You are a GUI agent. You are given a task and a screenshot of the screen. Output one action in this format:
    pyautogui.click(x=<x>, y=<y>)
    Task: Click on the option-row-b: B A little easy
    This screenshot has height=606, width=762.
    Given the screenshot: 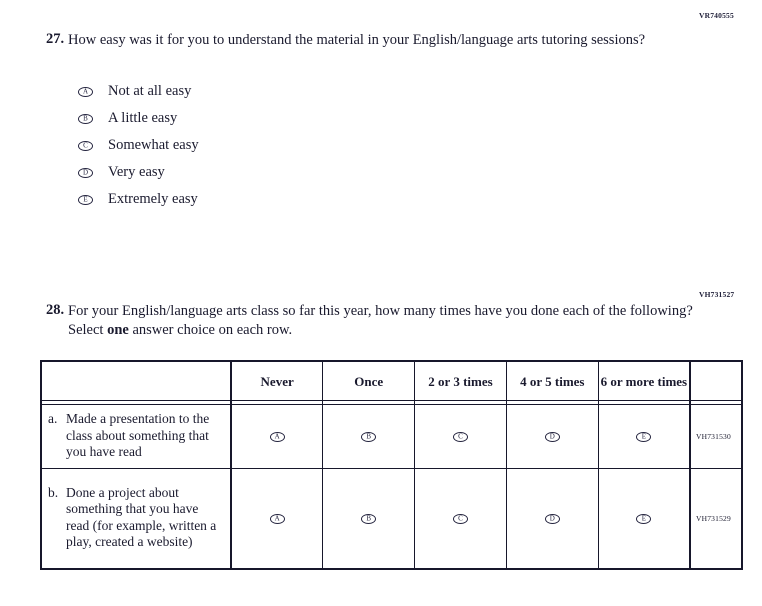 What is the action you would take?
    pyautogui.click(x=138, y=118)
    